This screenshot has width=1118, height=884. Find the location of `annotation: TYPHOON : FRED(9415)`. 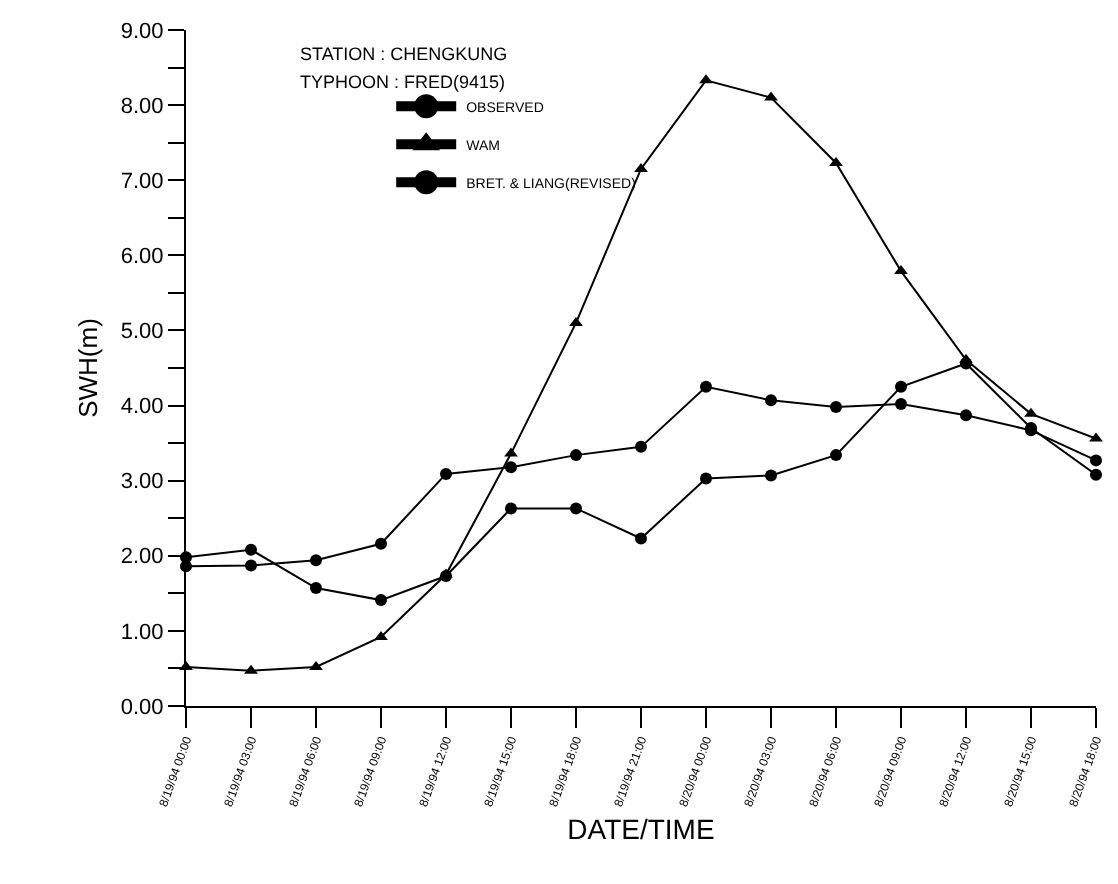

annotation: TYPHOON : FRED(9415) is located at coordinates (403, 82).